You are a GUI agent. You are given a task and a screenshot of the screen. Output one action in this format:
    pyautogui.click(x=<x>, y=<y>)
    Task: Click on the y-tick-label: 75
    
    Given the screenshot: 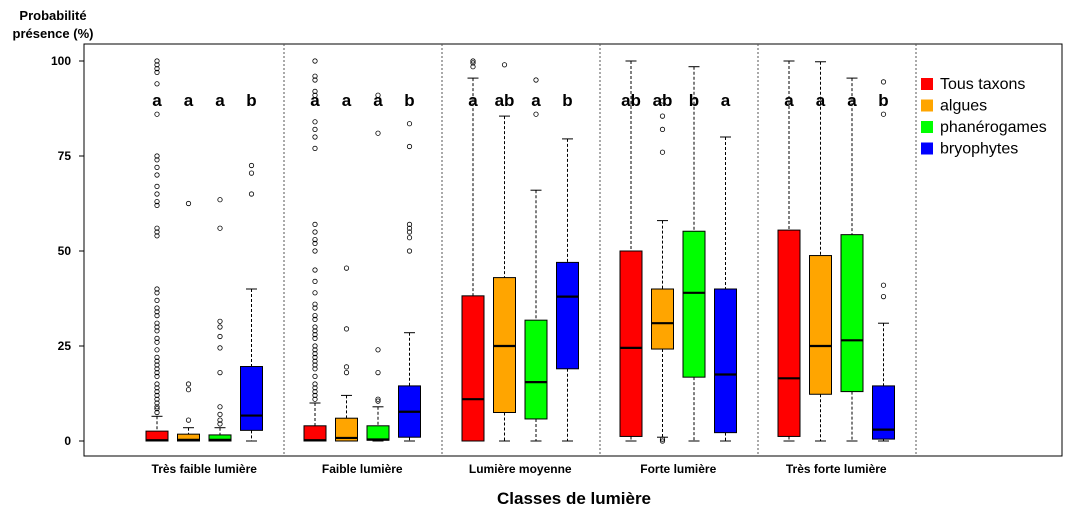 What is the action you would take?
    pyautogui.click(x=65, y=156)
    